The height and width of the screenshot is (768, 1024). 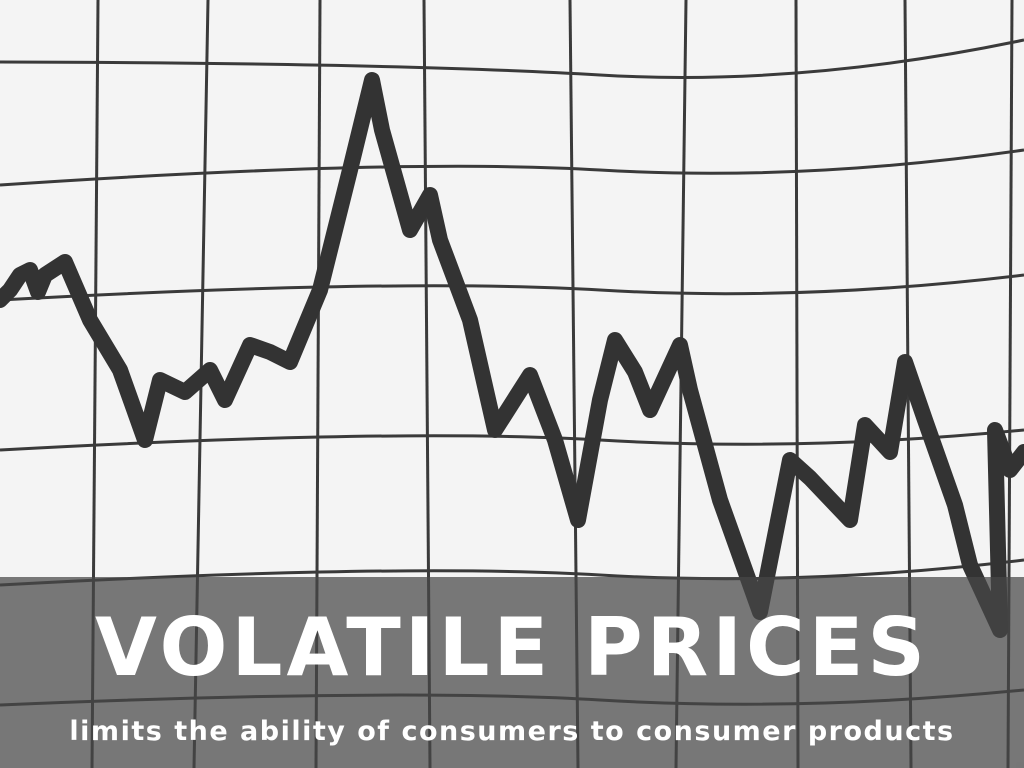 I want to click on slide-title: VOLATILE PRICES, so click(x=512, y=647).